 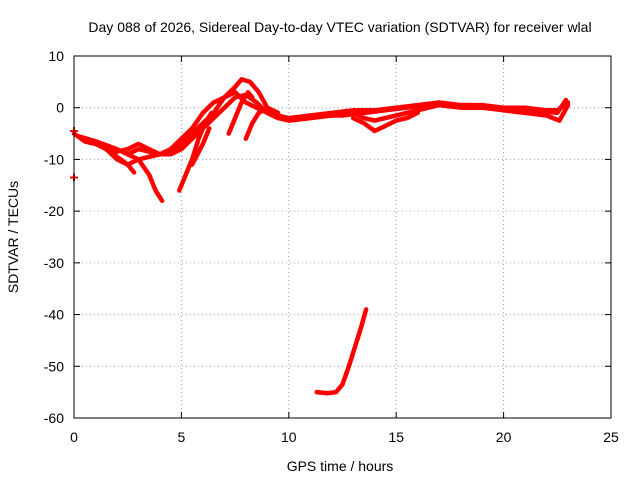 I want to click on x-tick-label: 20, so click(x=504, y=437).